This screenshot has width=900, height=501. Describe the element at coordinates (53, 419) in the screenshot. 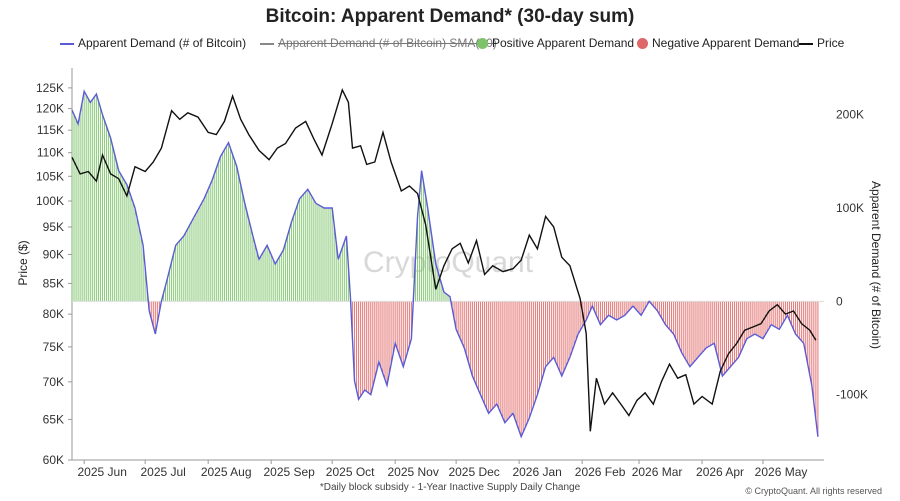

I see `left-tick-label: 65K` at that location.